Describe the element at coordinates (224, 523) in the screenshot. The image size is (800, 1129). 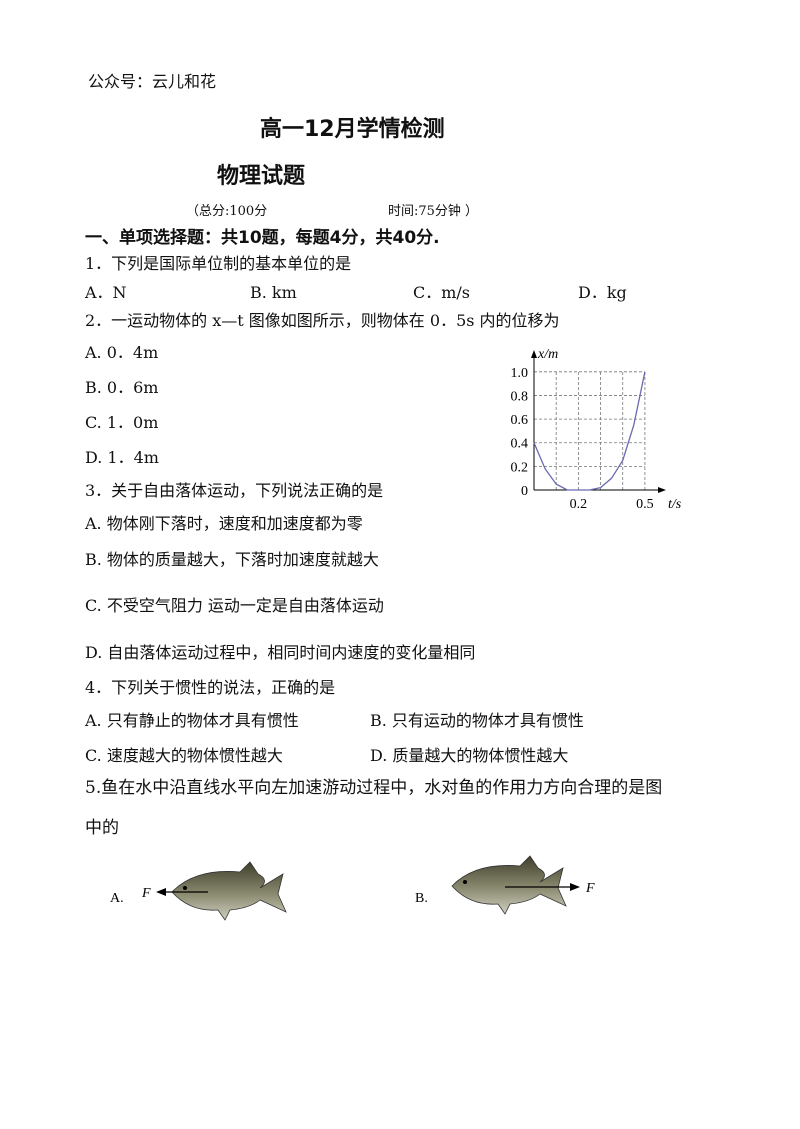
I see `option: A. 物体刚下落时，速度和加速度都为零` at that location.